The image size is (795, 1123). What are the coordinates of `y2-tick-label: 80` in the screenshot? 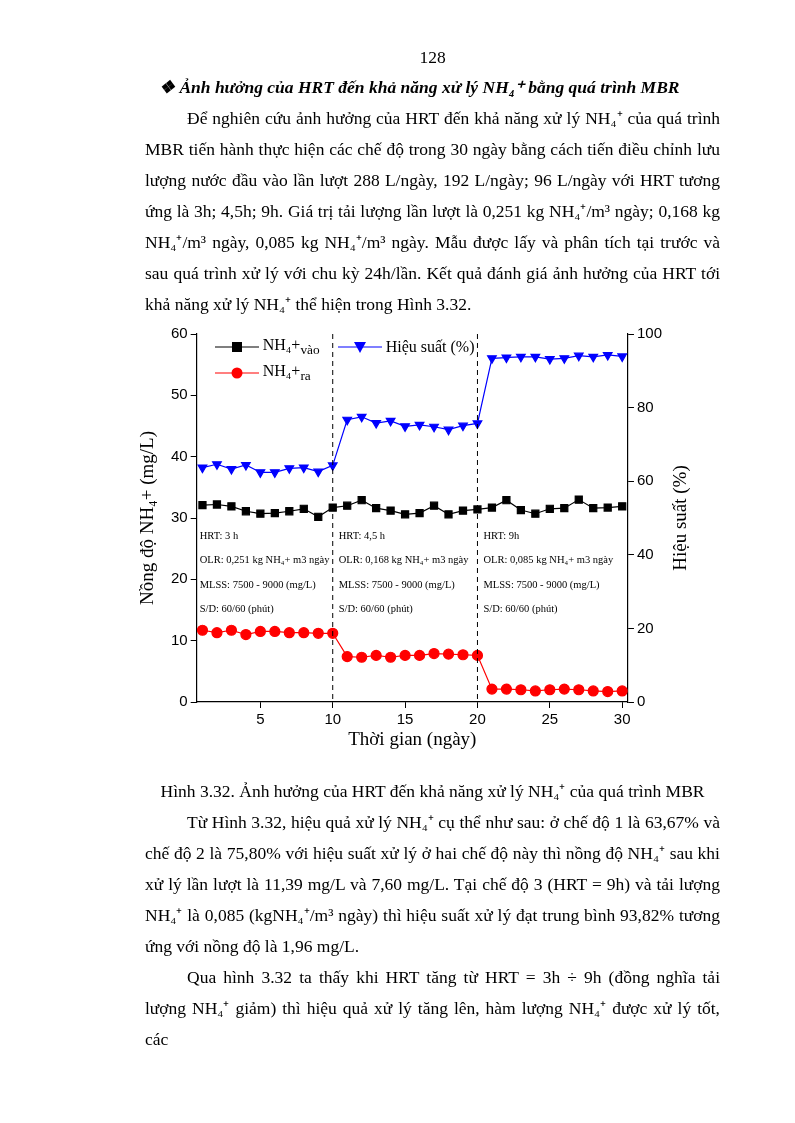 It's located at (645, 406).